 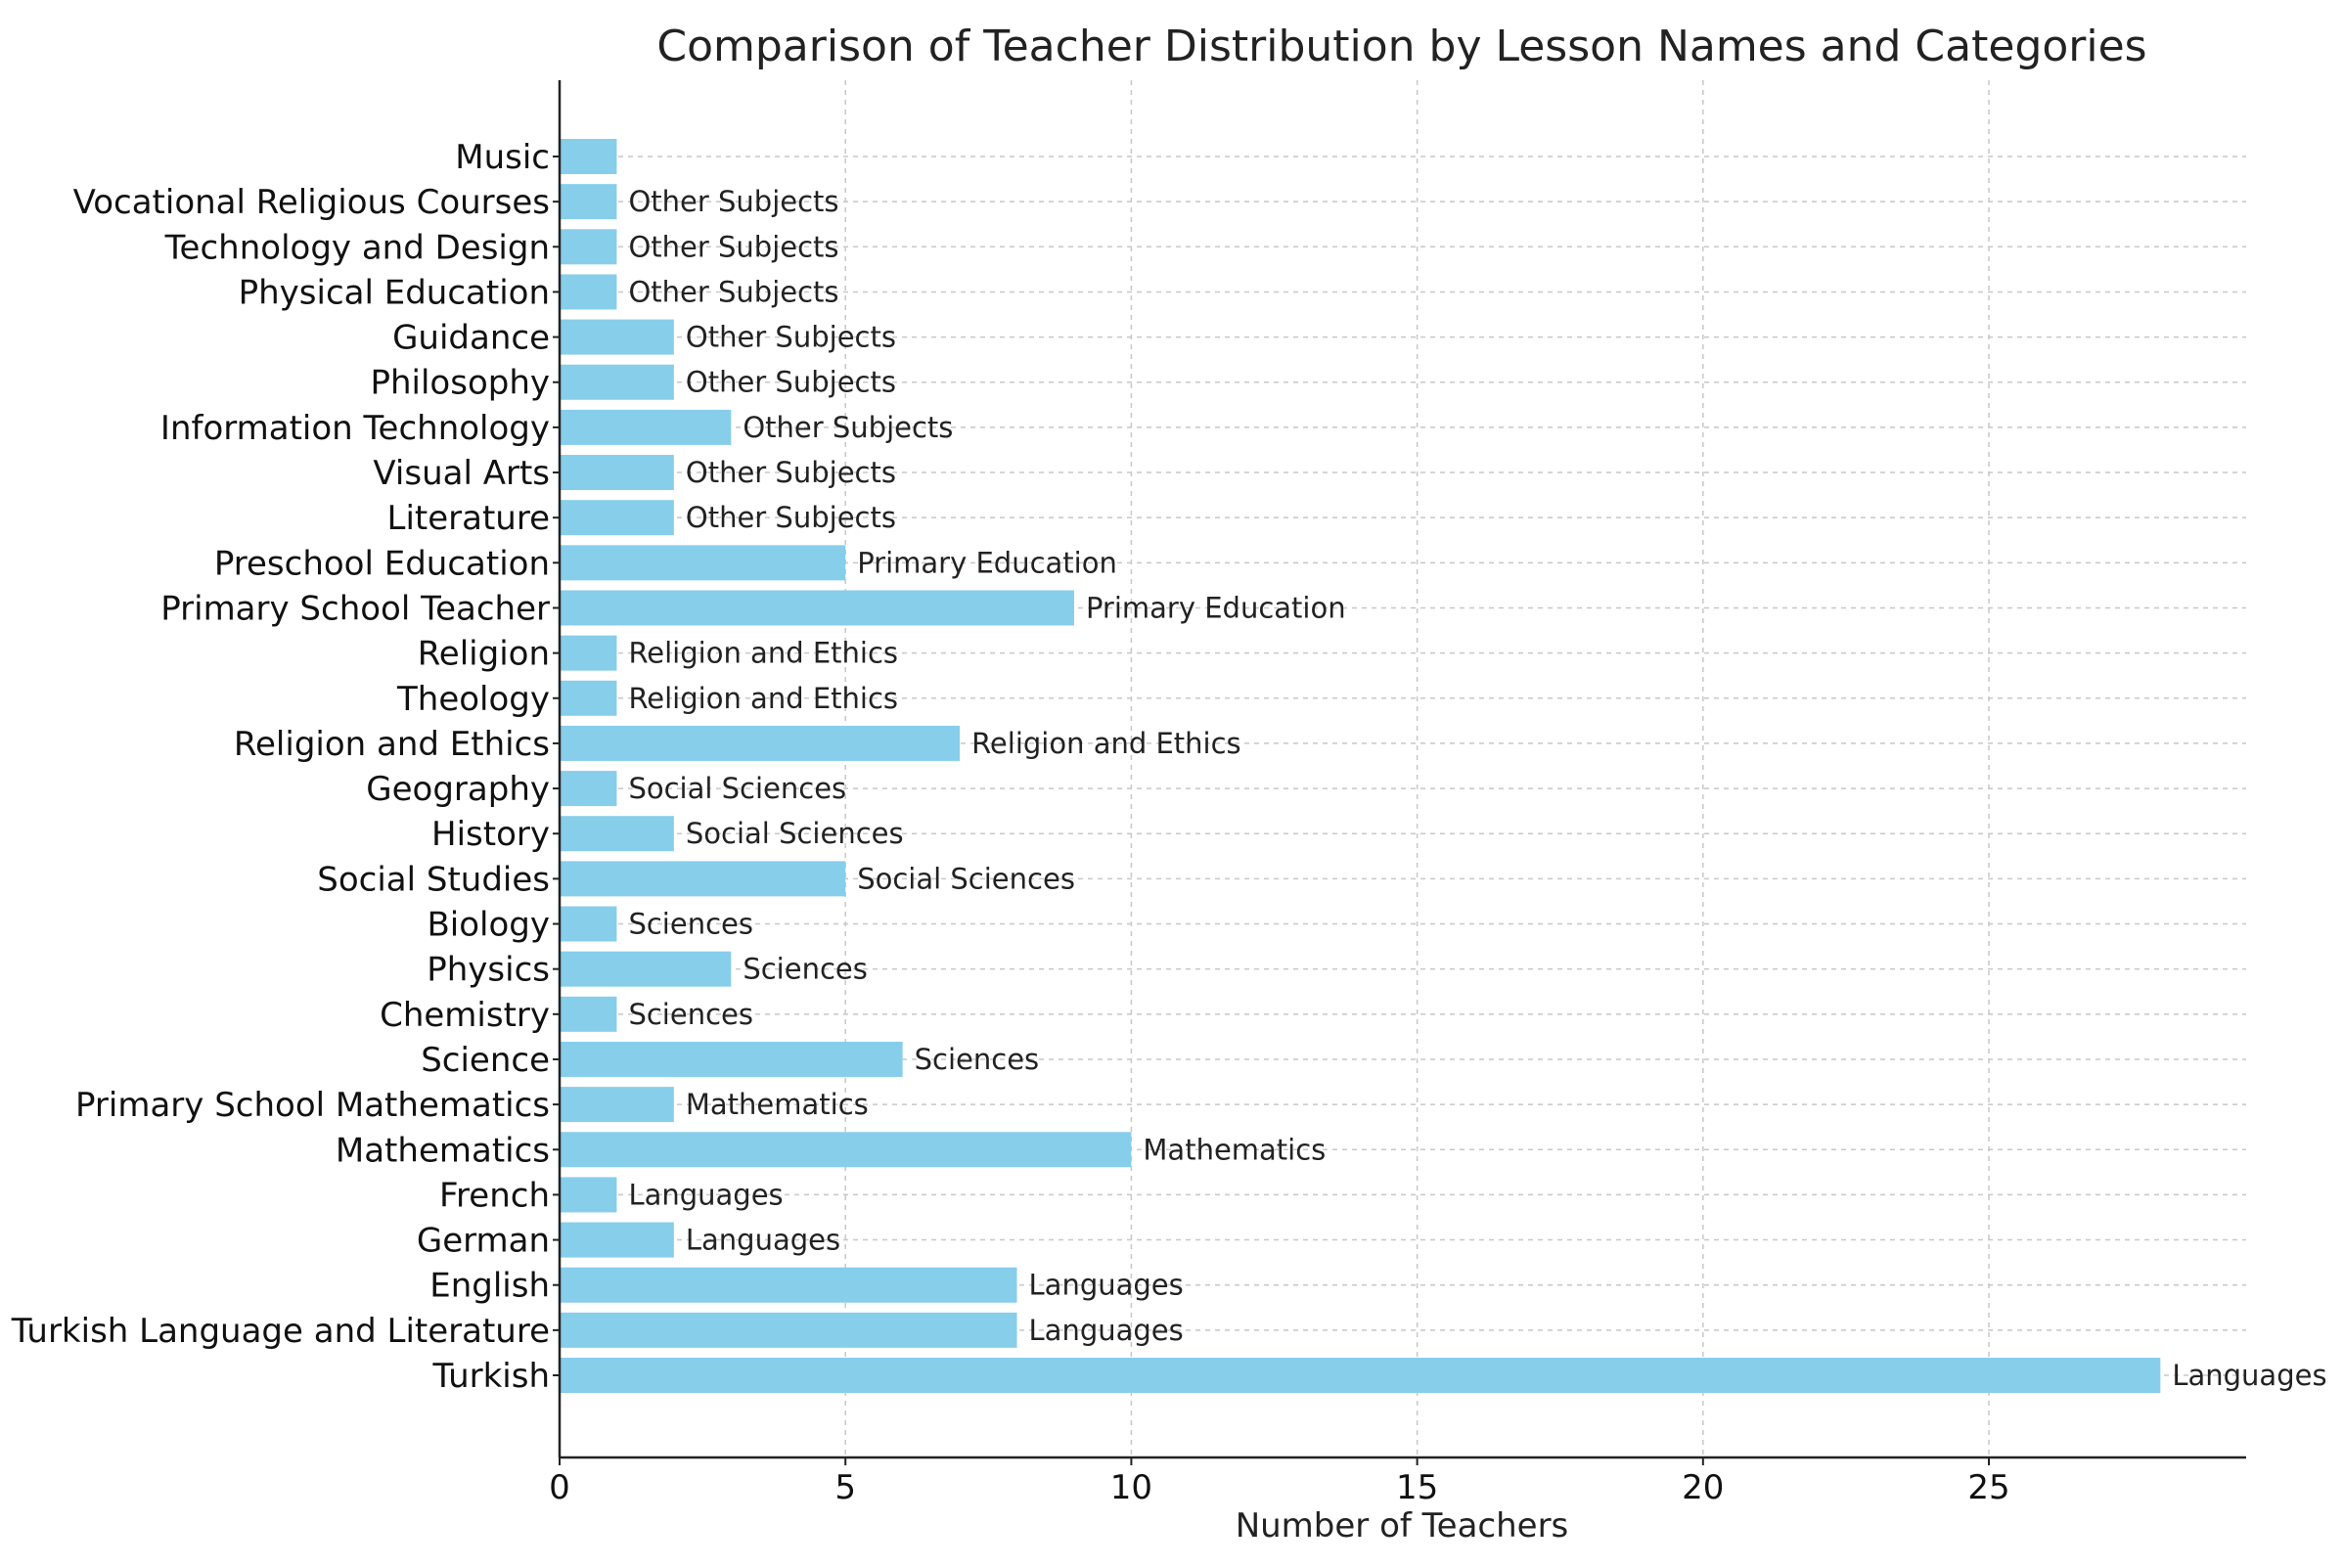 What do you see at coordinates (312, 1105) in the screenshot?
I see `y-tick-label: Primary School Mathematics` at bounding box center [312, 1105].